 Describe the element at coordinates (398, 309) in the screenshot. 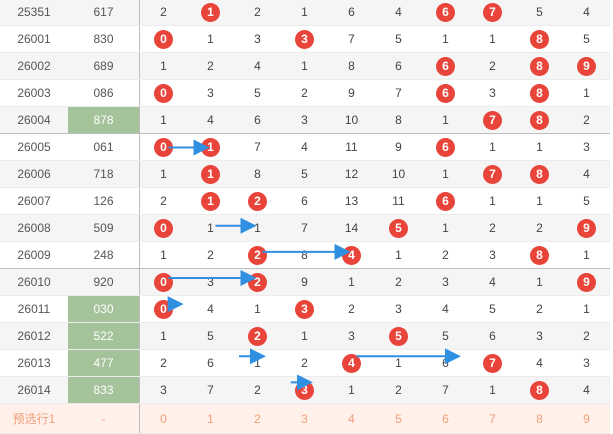

I see `digit-cell-5: 3` at that location.